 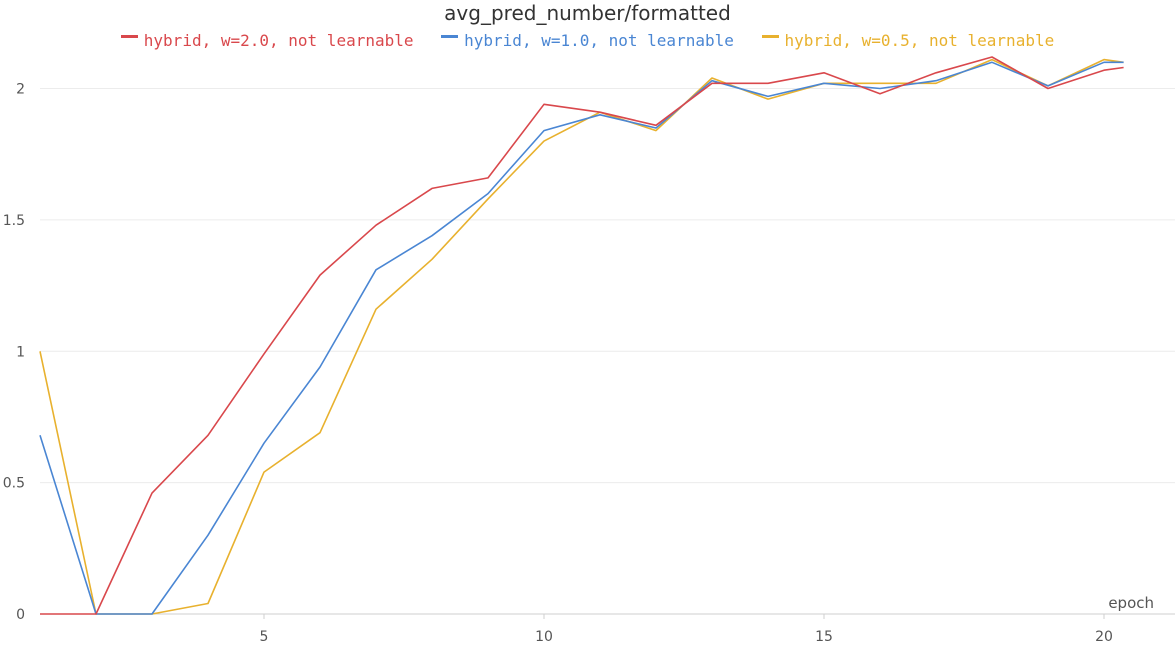 I want to click on x-tick-label: 20, so click(x=1104, y=637).